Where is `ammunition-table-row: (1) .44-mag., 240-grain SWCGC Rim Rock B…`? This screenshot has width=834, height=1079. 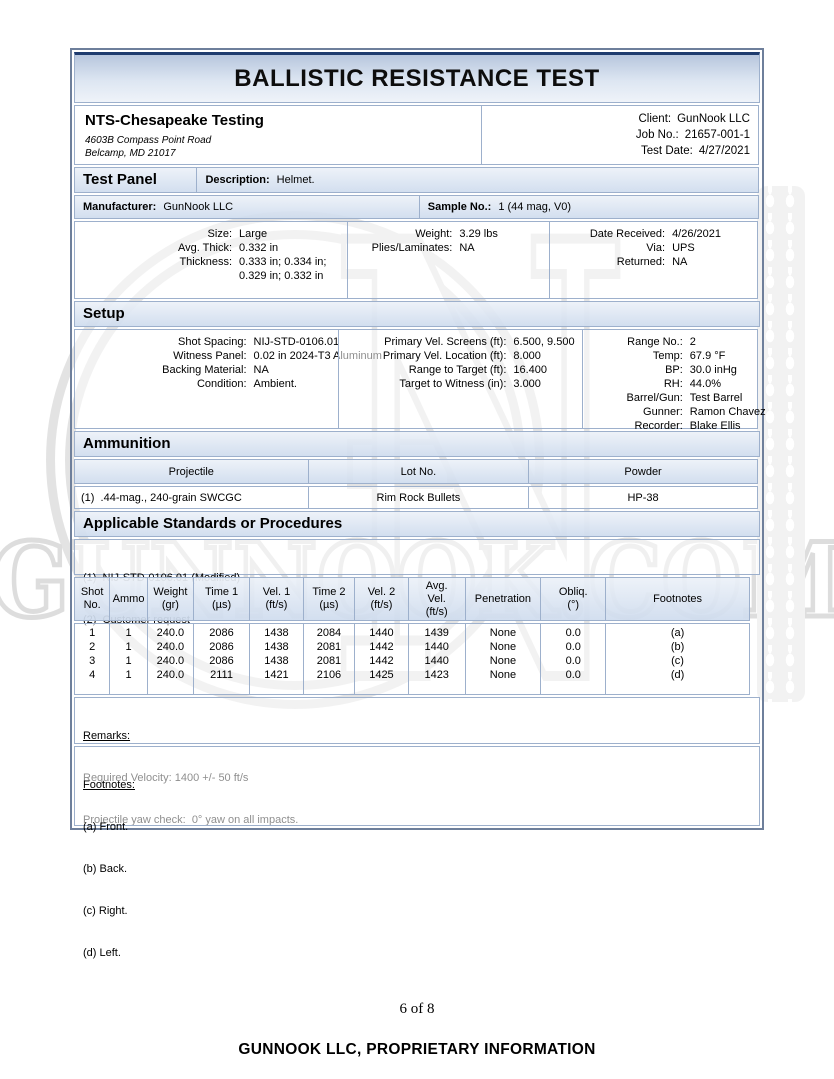 ammunition-table-row: (1) .44-mag., 240-grain SWCGC Rim Rock B… is located at coordinates (417, 497).